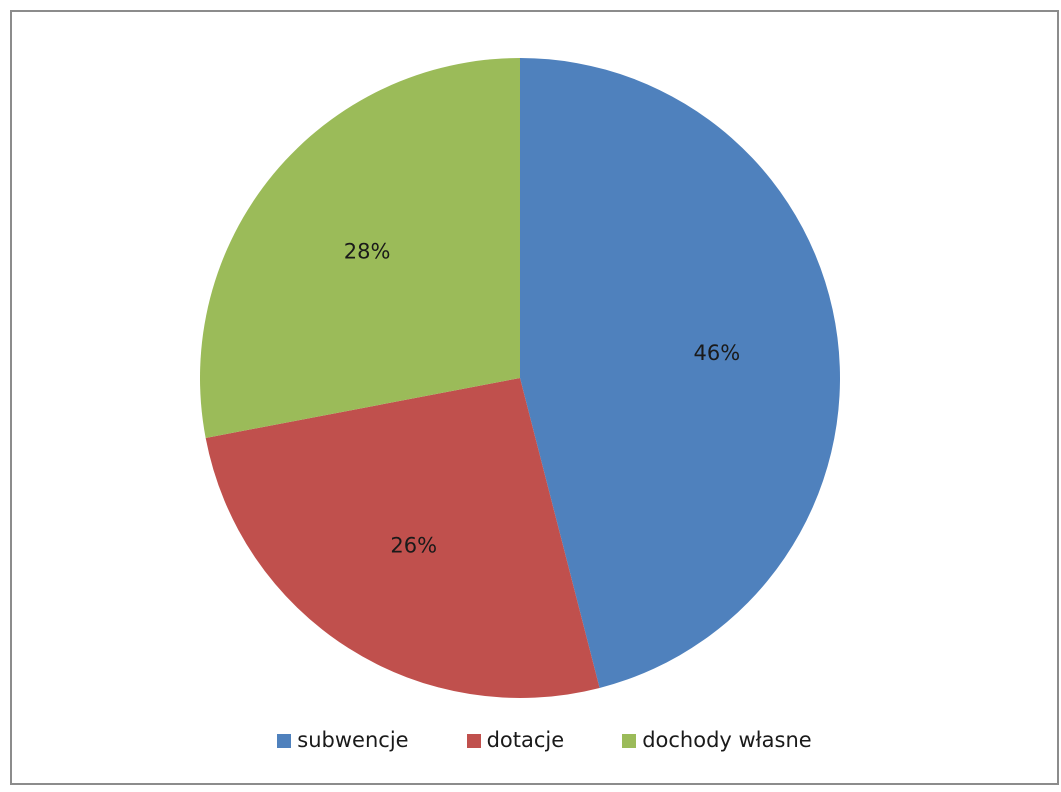 This screenshot has width=1061, height=792. Describe the element at coordinates (525, 740) in the screenshot. I see `legend-label: dotacje` at that location.